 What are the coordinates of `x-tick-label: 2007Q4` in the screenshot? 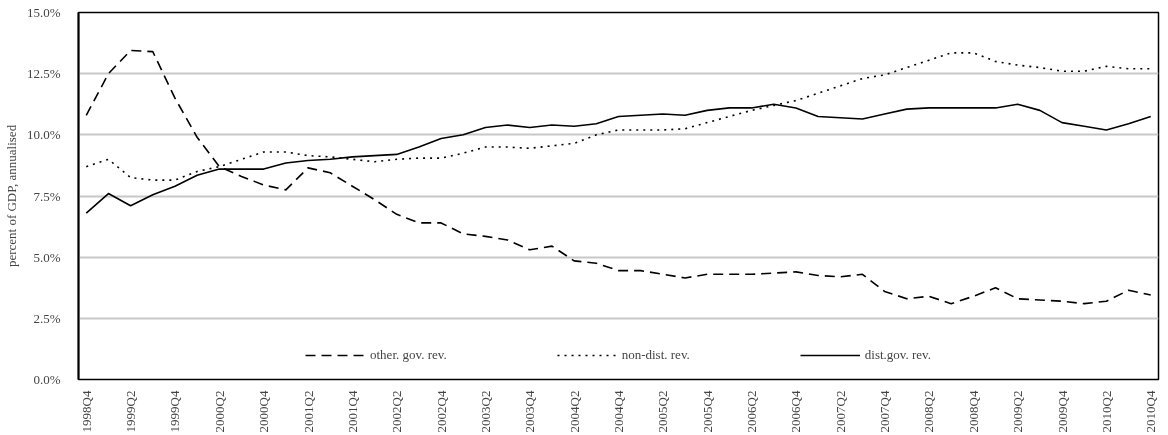 It's located at (885, 411).